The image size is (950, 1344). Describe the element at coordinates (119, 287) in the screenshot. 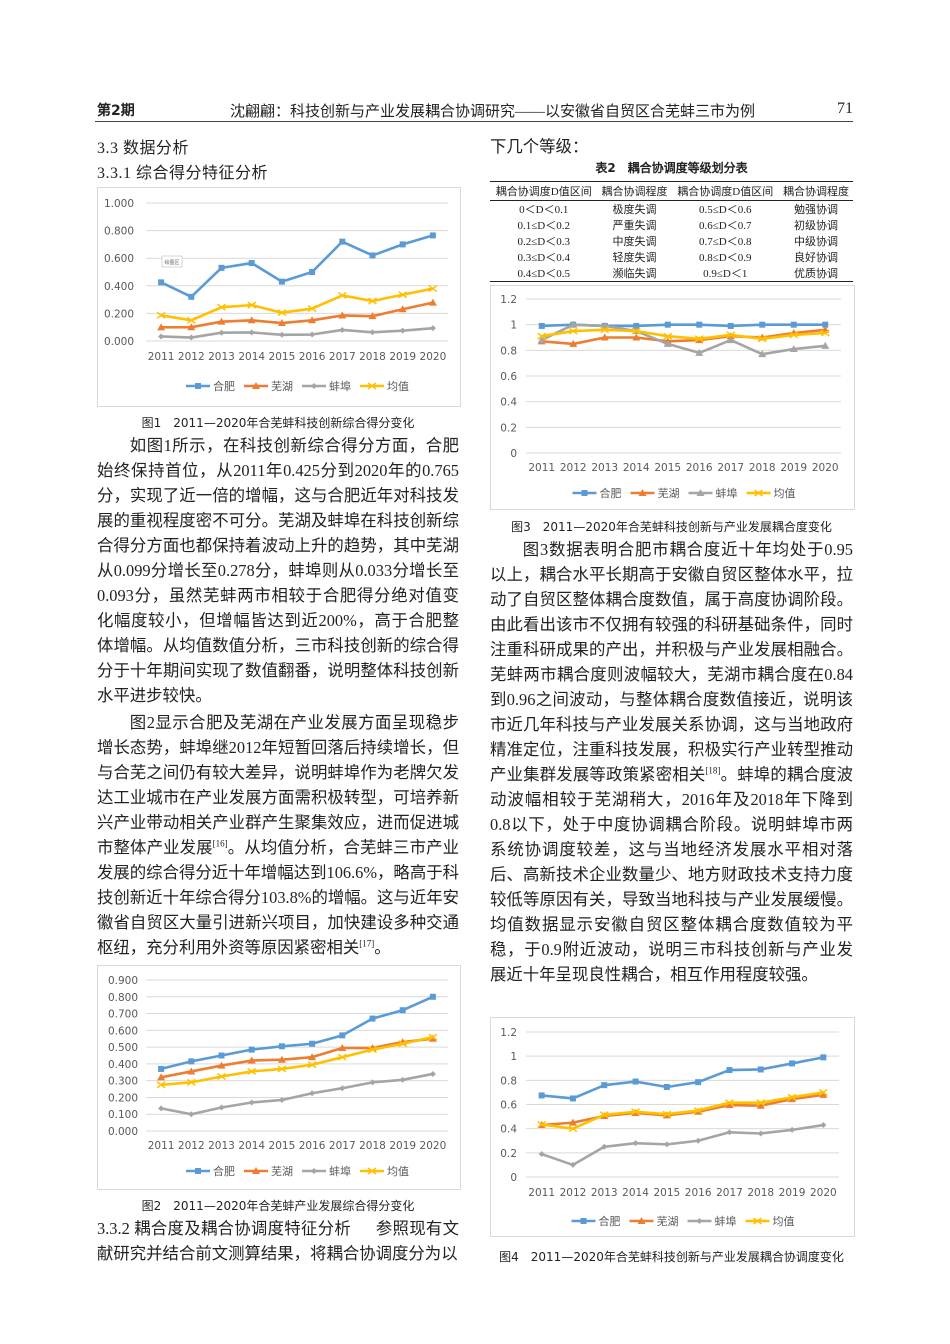

I see `y-tick-label: 0.400` at that location.